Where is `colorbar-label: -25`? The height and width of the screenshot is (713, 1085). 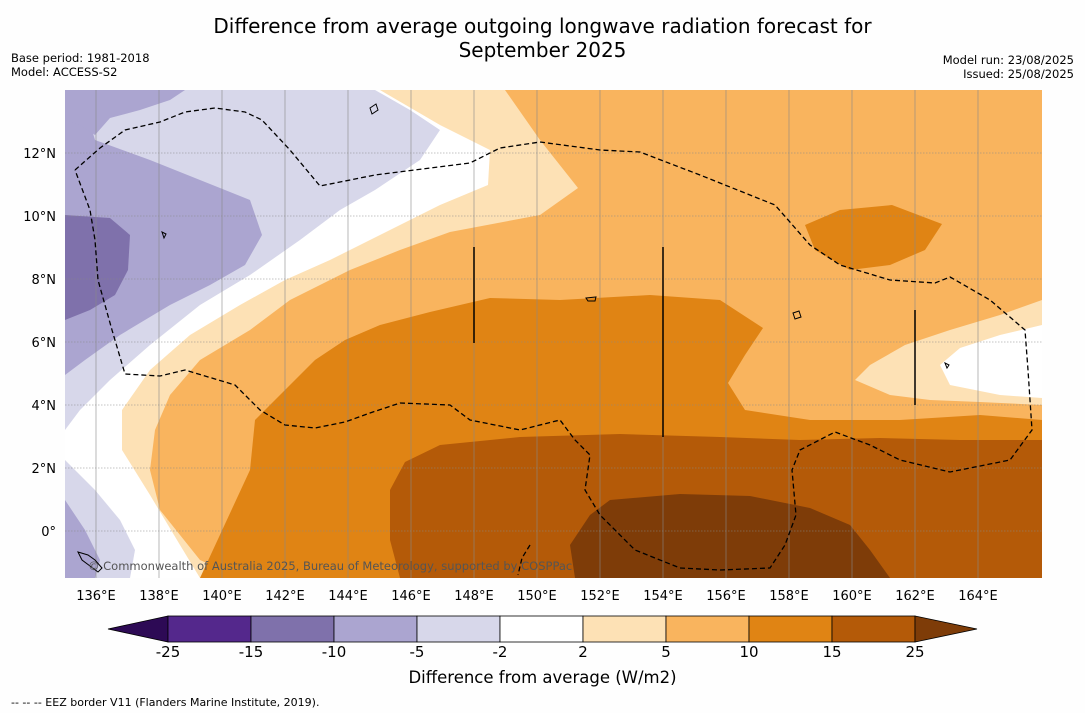
colorbar-label: -25 is located at coordinates (168, 652).